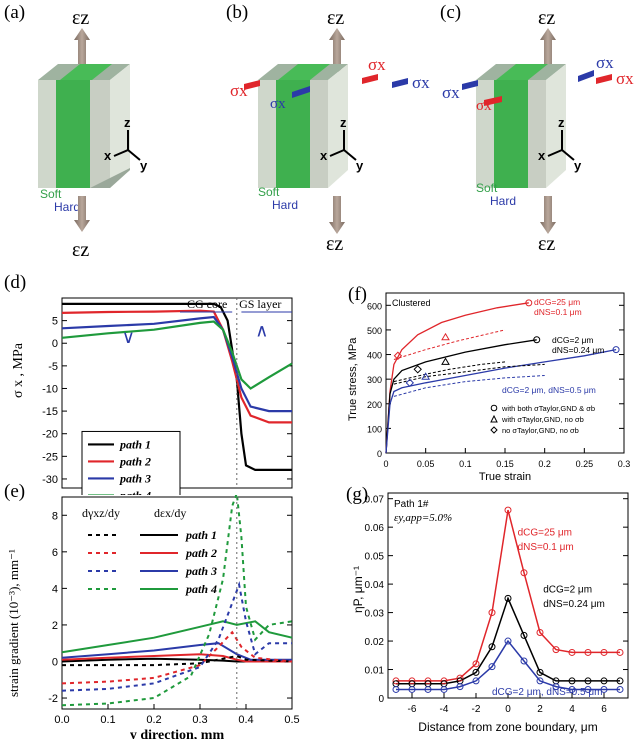 The image size is (644, 739). I want to click on sigma-label-b-2: σx, so click(278, 104).